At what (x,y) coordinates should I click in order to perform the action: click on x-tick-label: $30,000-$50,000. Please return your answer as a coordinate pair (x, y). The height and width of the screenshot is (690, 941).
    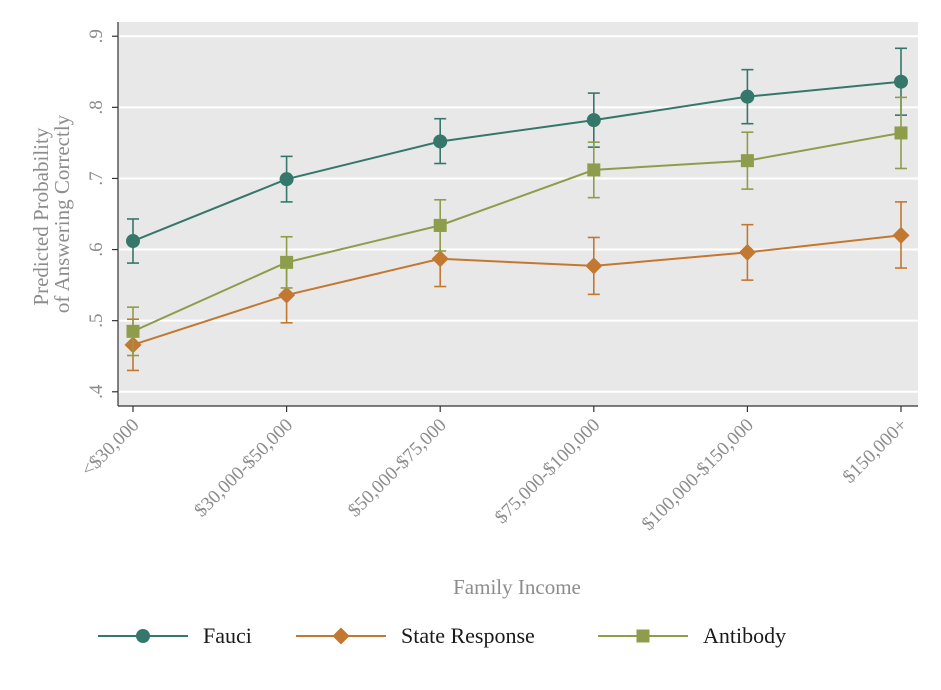
    Looking at the image, I should click on (243, 468).